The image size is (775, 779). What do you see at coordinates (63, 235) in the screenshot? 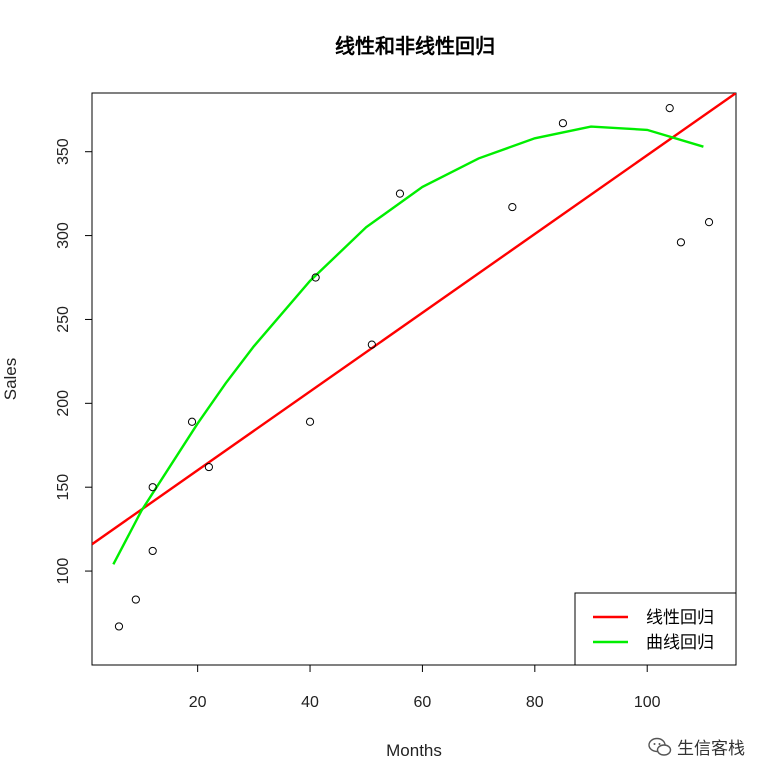
I see `y-tick-label: 300` at bounding box center [63, 235].